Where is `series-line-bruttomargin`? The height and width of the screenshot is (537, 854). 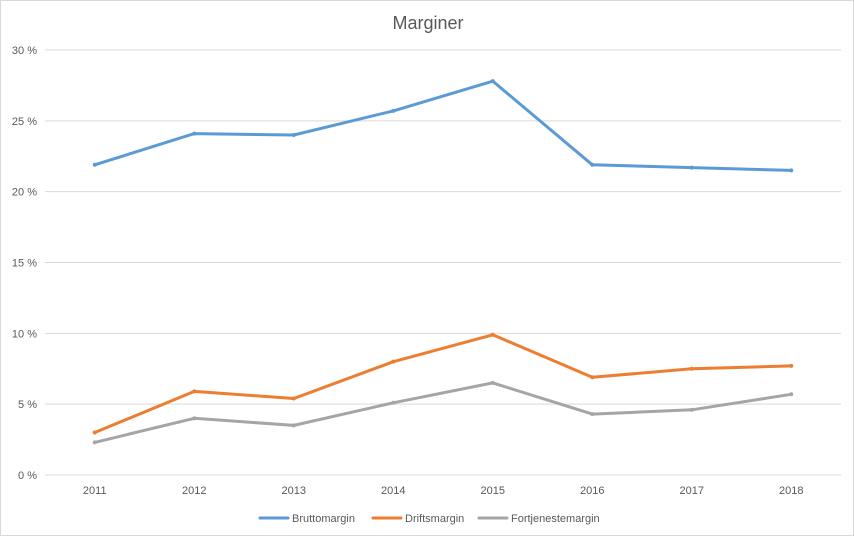
series-line-bruttomargin is located at coordinates (443, 125).